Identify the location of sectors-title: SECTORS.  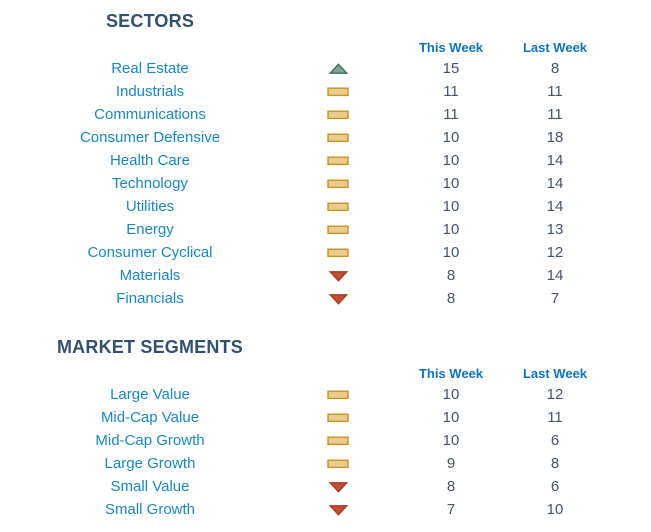
(150, 21).